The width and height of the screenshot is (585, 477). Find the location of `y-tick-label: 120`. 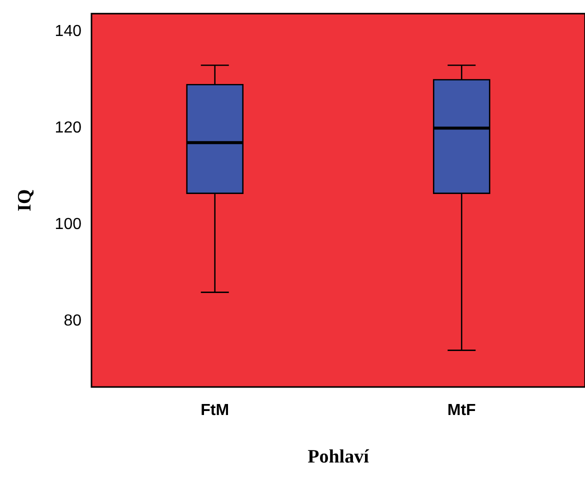

y-tick-label: 120 is located at coordinates (68, 127).